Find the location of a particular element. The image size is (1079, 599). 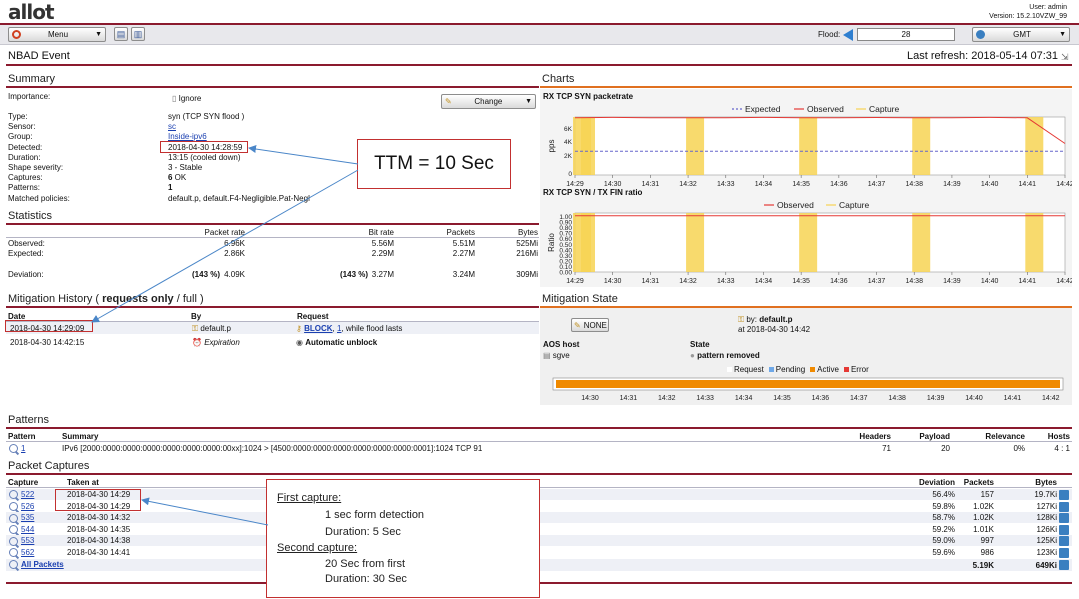

summary-field-value-text: Inside-ipv6 is located at coordinates (187, 136).